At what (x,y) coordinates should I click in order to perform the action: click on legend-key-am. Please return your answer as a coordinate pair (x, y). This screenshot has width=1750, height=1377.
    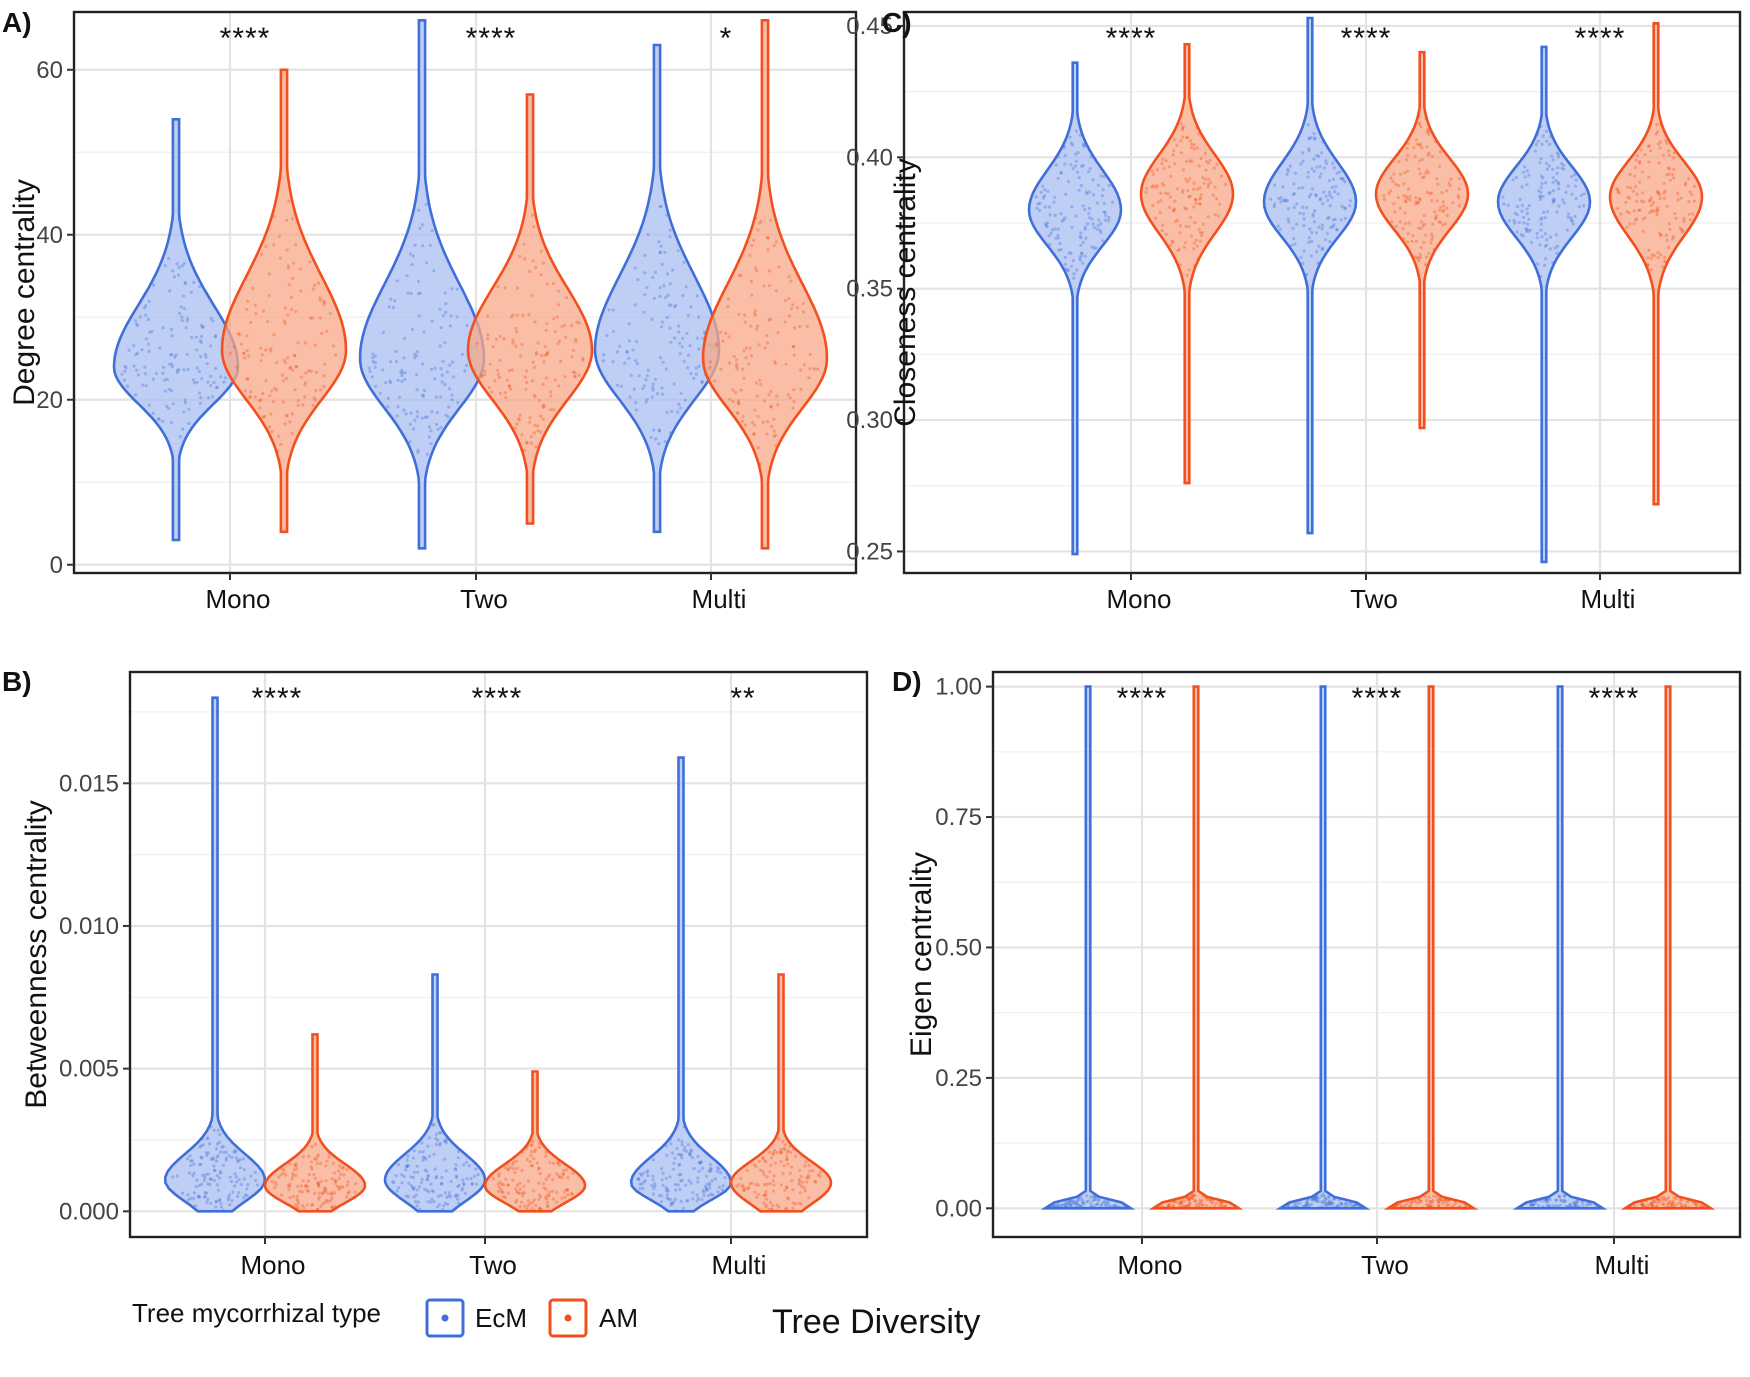
    Looking at the image, I should click on (568, 1318).